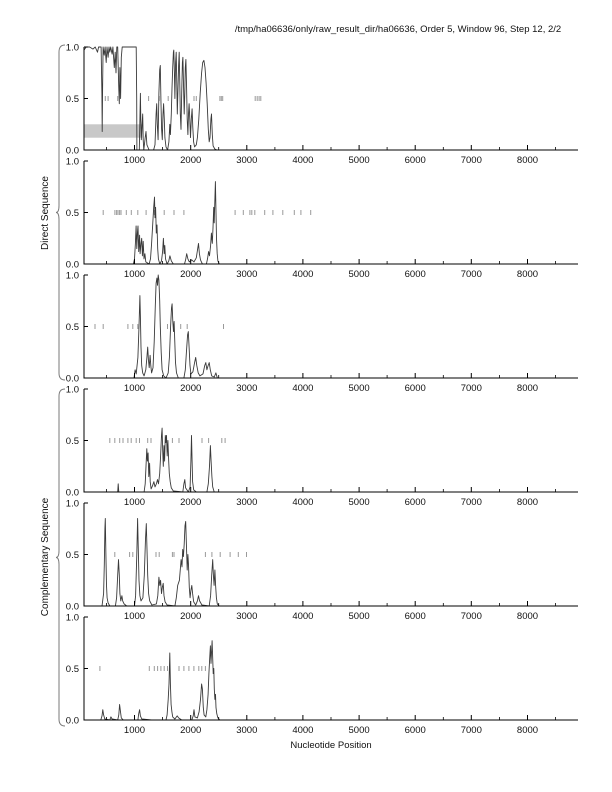 This screenshot has height=792, width=612. What do you see at coordinates (60, 212) in the screenshot?
I see `direct-group-brace` at bounding box center [60, 212].